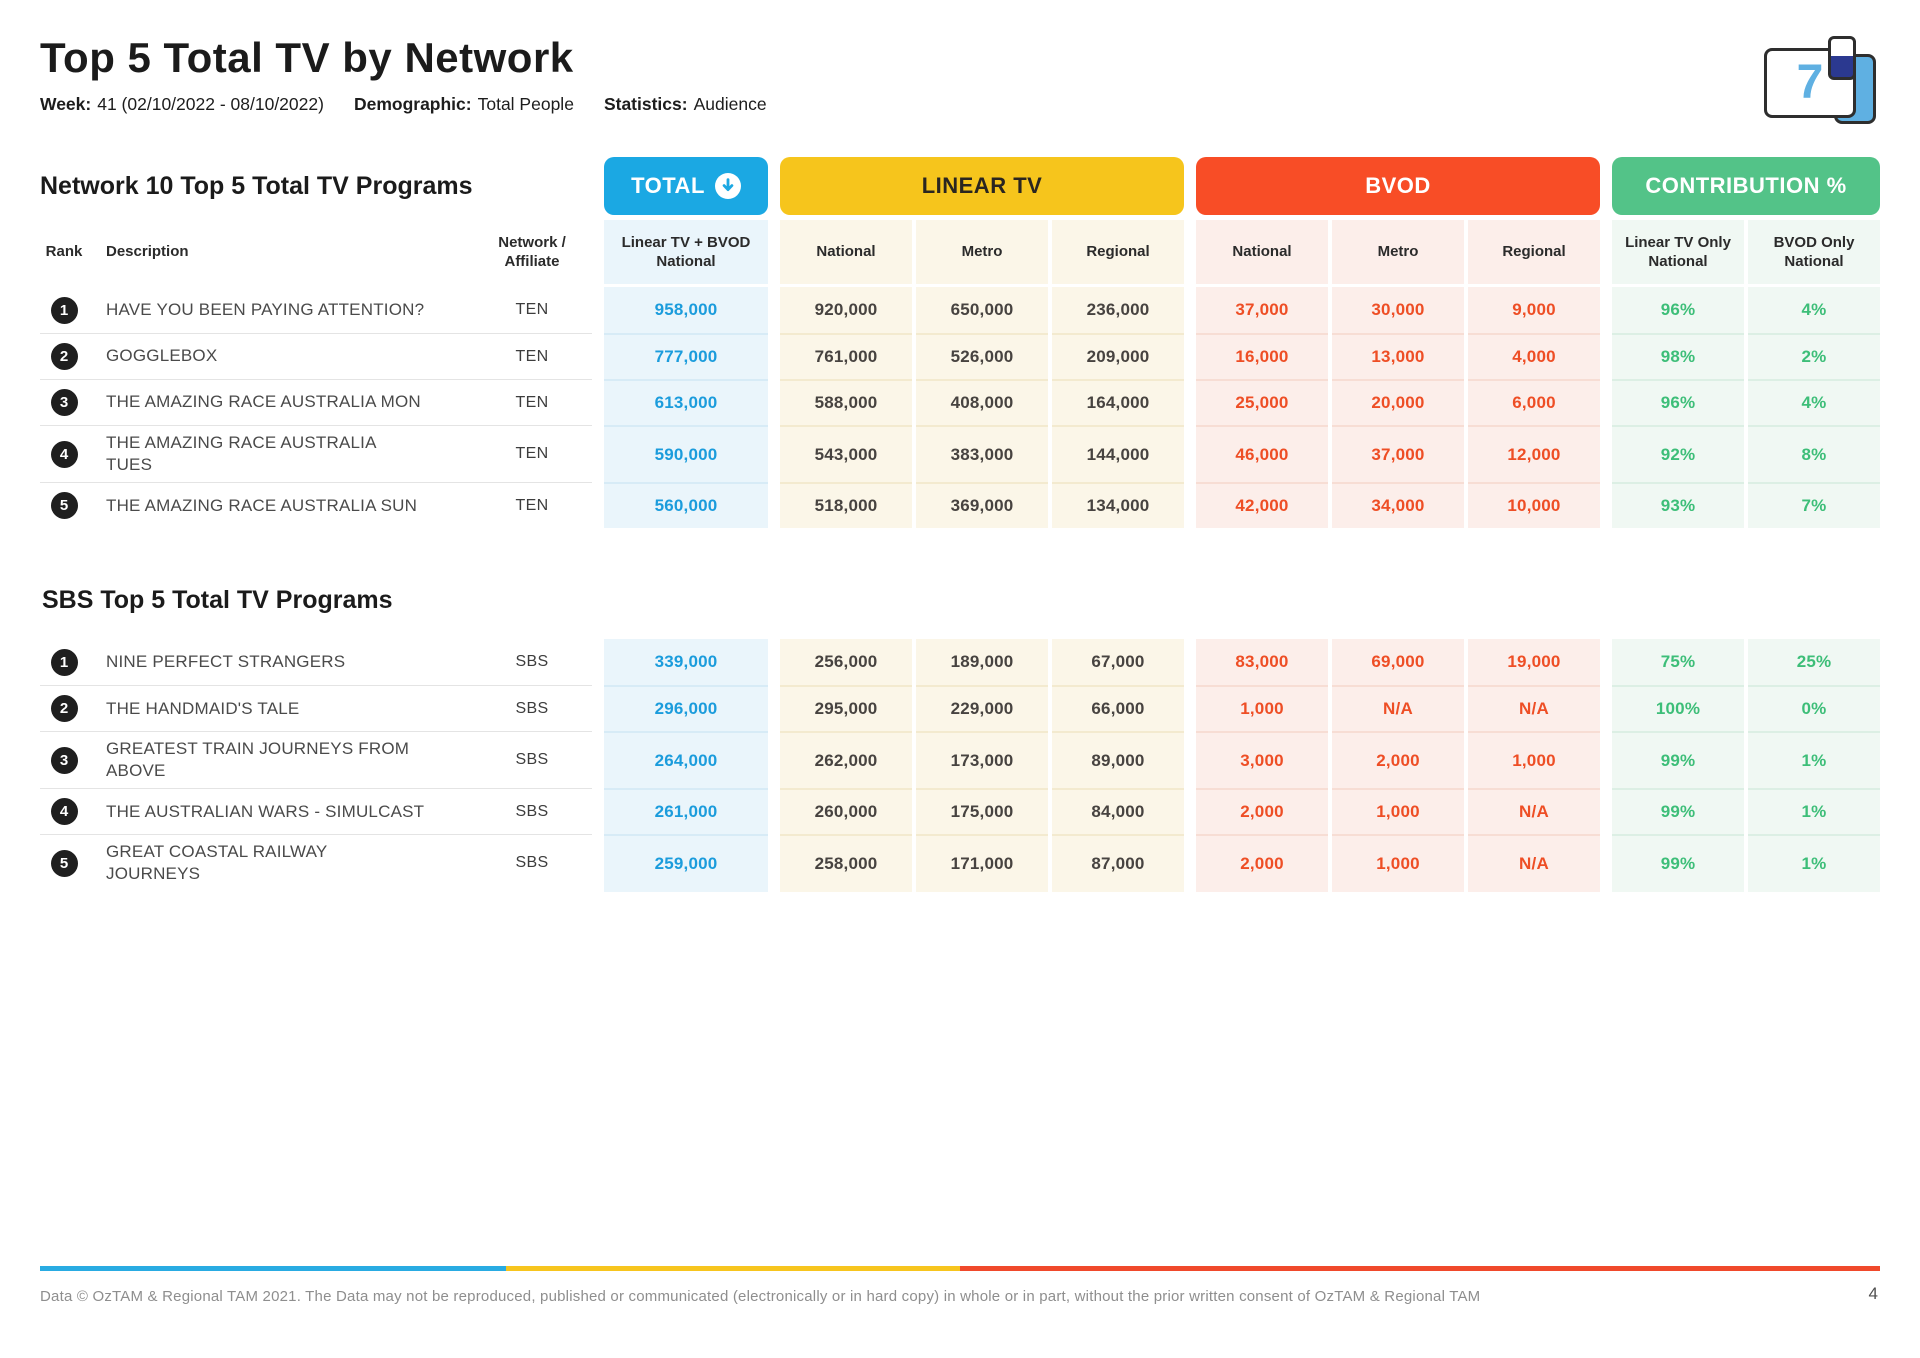 Image resolution: width=1920 pixels, height=1358 pixels. What do you see at coordinates (982, 310) in the screenshot?
I see `linear-tv-metro-value: 650,000` at bounding box center [982, 310].